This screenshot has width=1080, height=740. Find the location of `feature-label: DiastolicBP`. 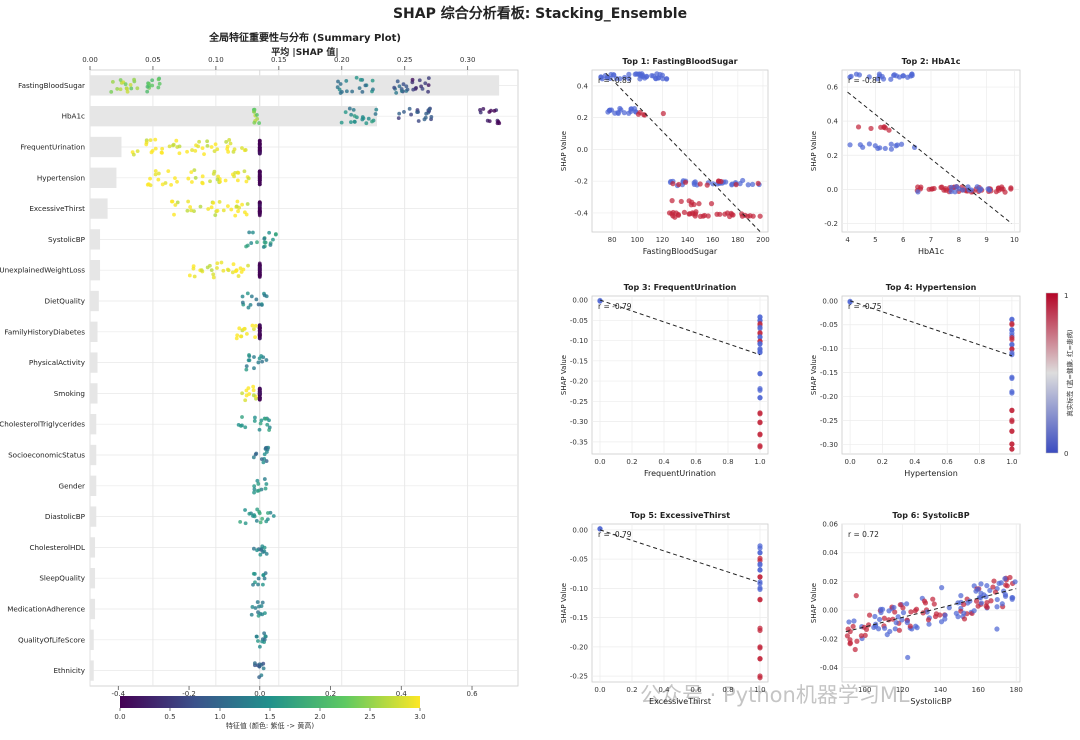

feature-label: DiastolicBP is located at coordinates (65, 516).